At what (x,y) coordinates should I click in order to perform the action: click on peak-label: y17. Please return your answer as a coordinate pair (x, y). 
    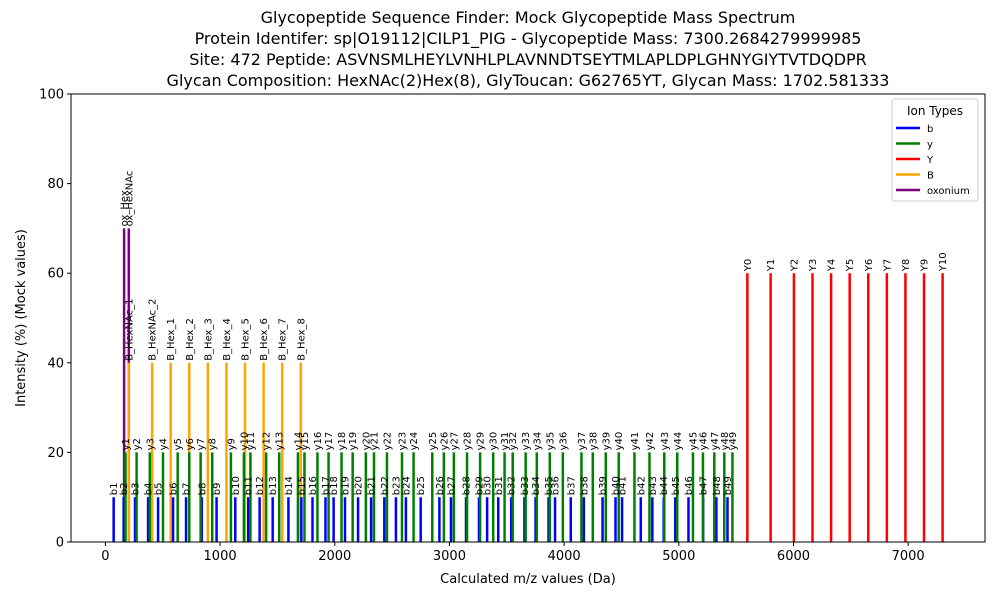
    Looking at the image, I should click on (329, 441).